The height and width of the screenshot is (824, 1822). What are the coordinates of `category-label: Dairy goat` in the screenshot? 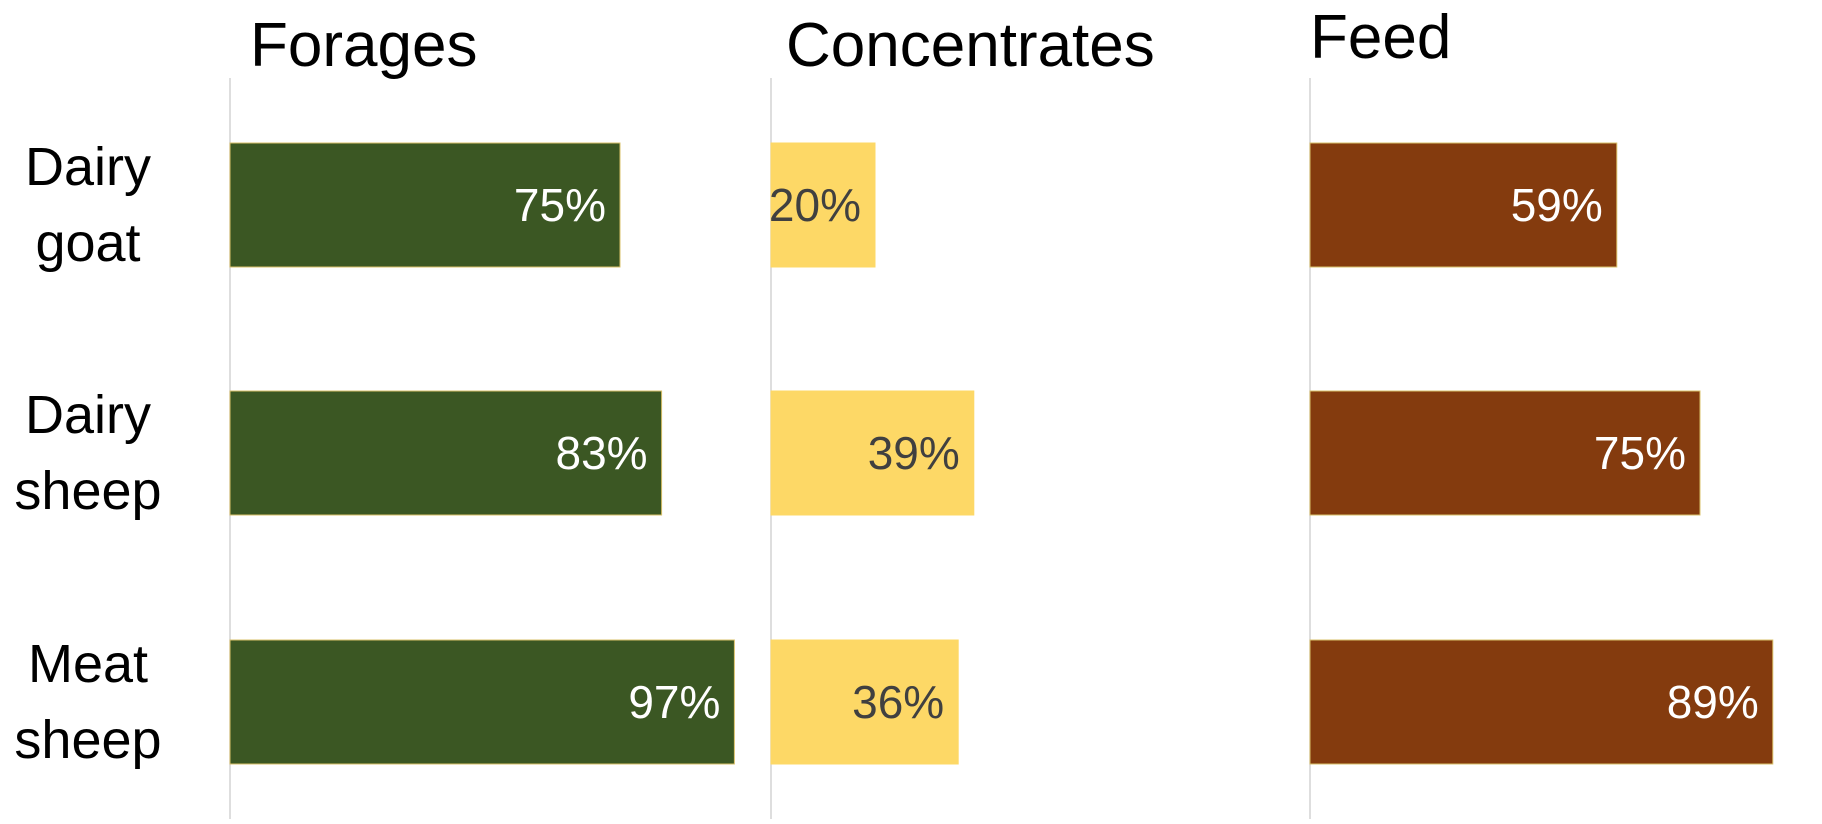 It's located at (88, 205).